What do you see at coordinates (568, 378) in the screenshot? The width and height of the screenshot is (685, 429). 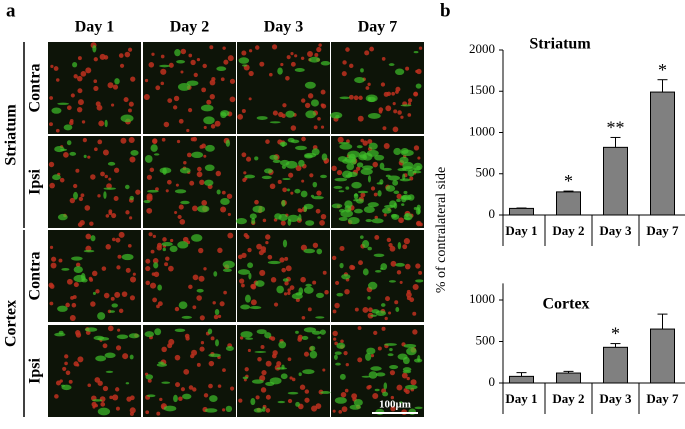 I see `bar` at bounding box center [568, 378].